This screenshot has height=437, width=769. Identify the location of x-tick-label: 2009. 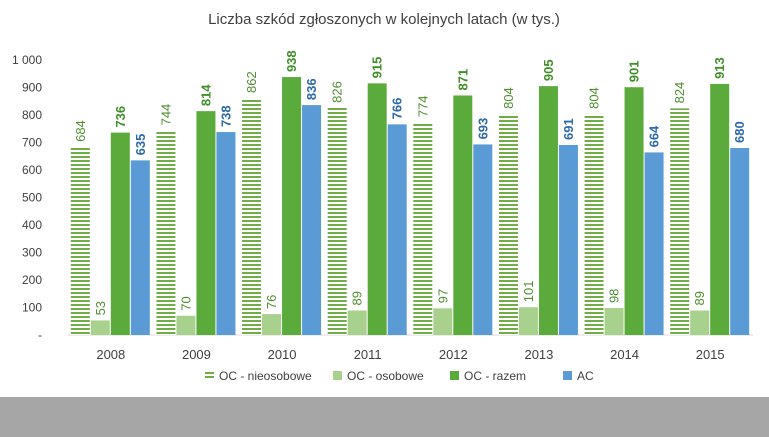
(196, 354).